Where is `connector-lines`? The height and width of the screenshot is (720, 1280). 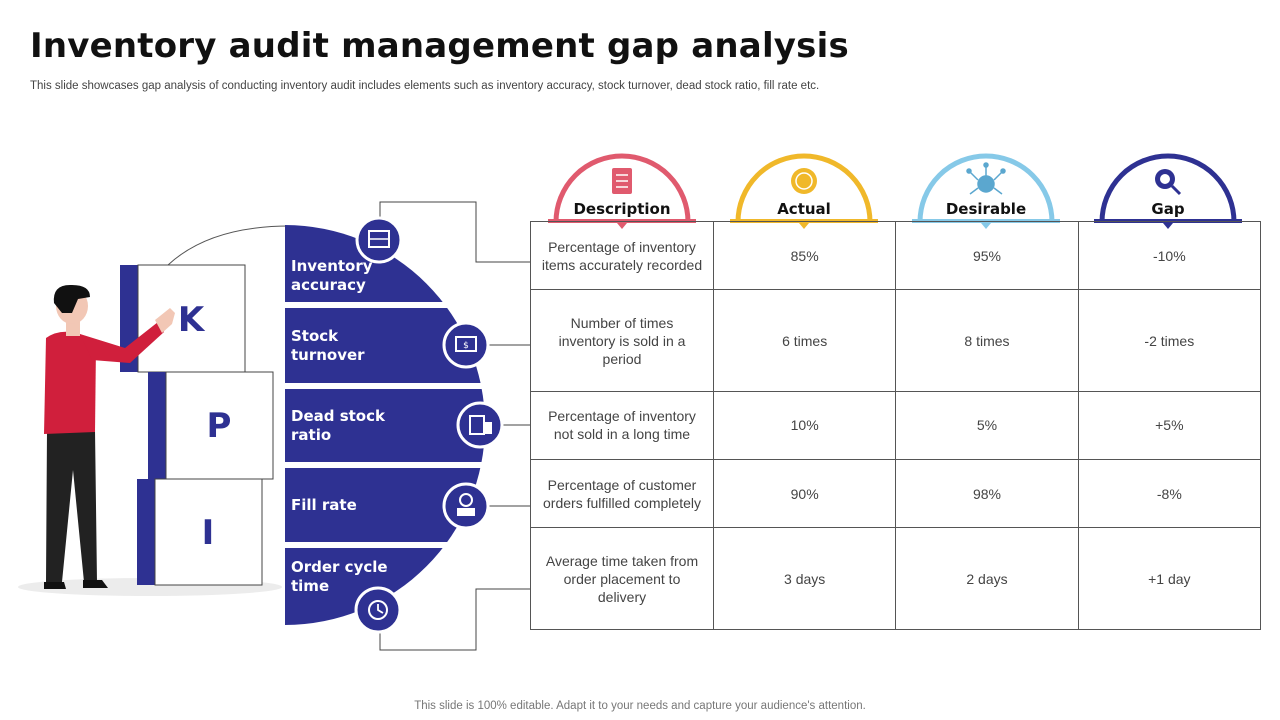
connector-lines is located at coordinates (454, 426).